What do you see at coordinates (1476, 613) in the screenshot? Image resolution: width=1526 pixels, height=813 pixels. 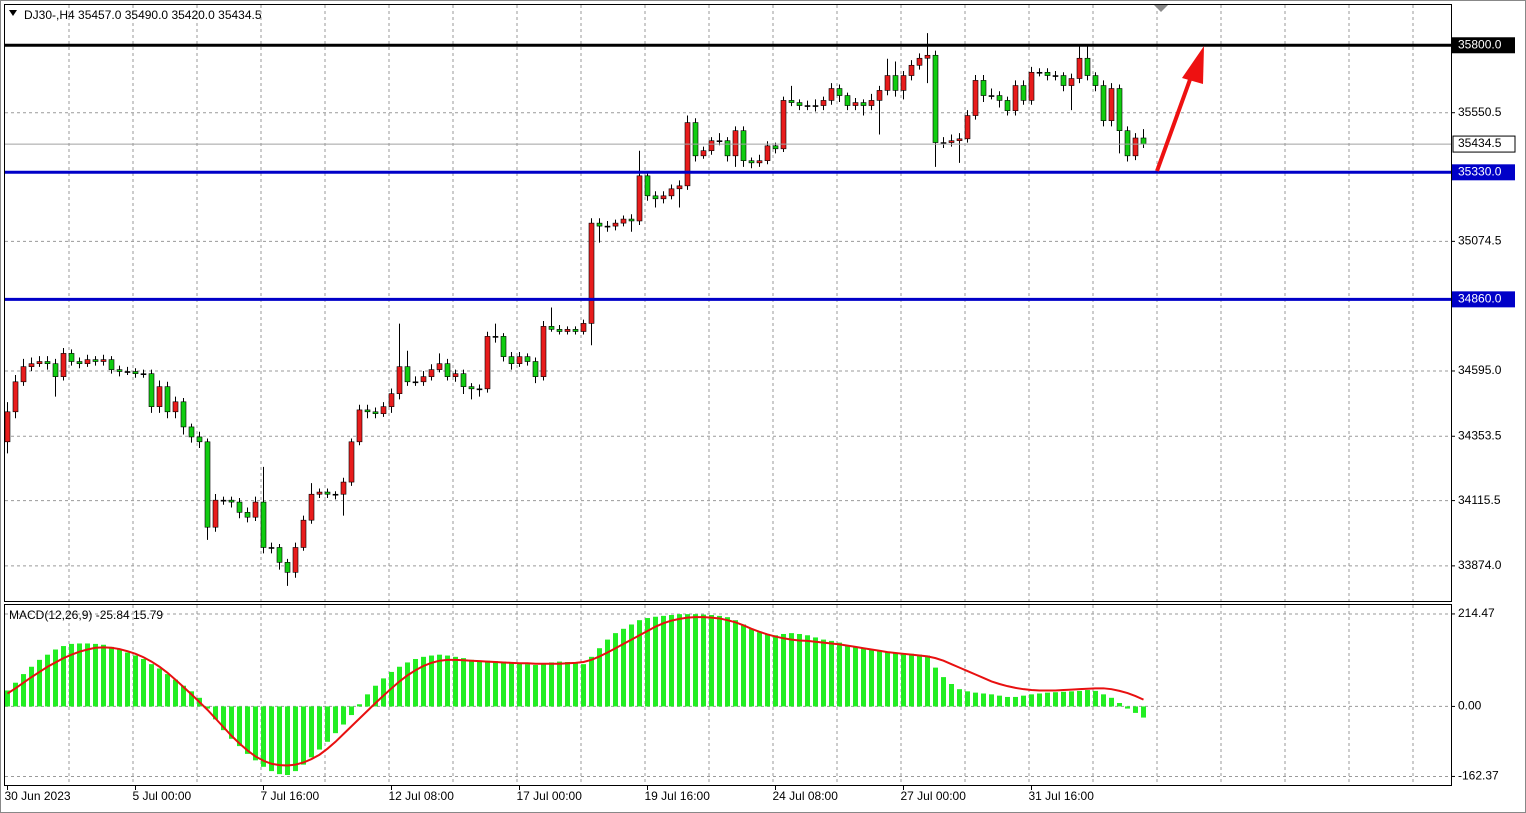 I see `y-tick-label: 214.47` at bounding box center [1476, 613].